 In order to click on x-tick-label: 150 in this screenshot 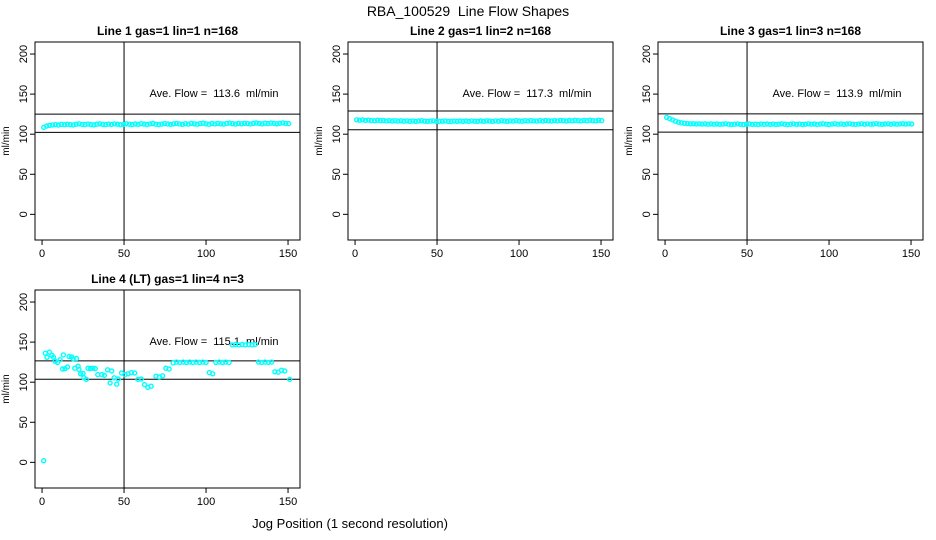, I will do `click(288, 254)`.